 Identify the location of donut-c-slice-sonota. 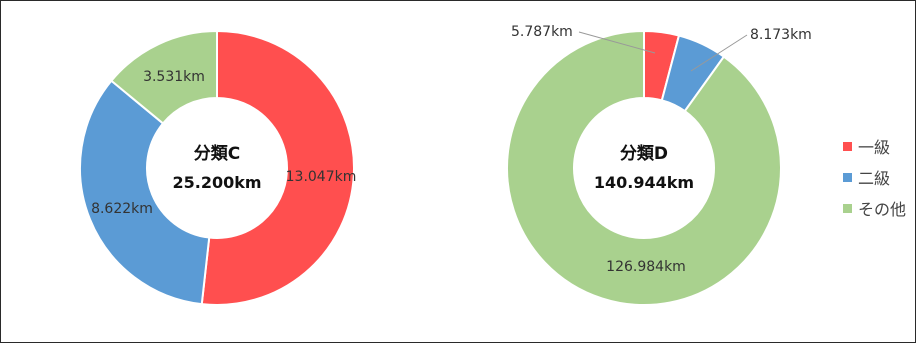
(163, 77).